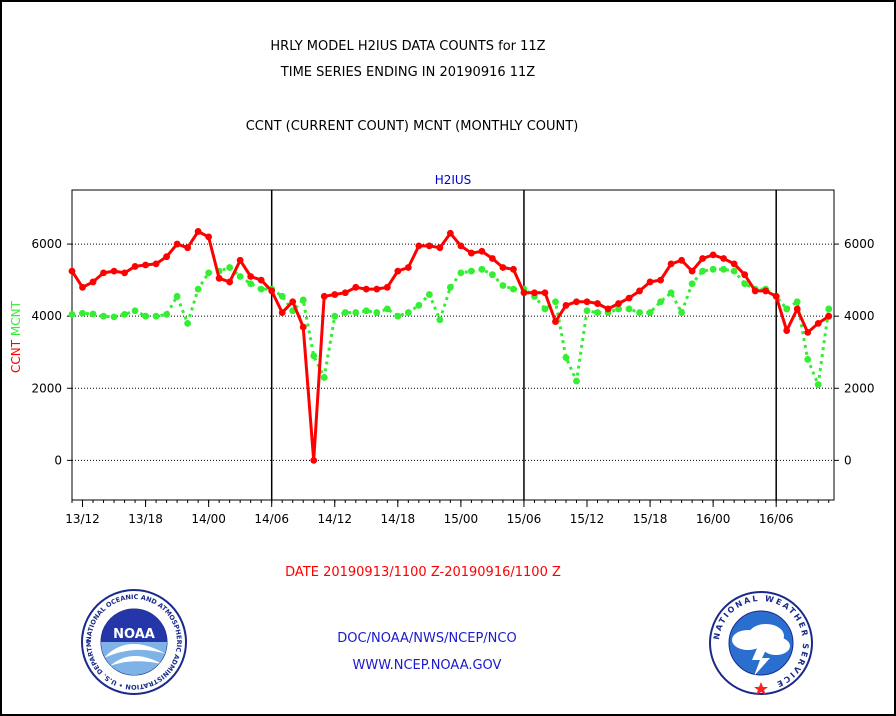 Image resolution: width=896 pixels, height=716 pixels. Describe the element at coordinates (453, 180) in the screenshot. I see `chart-title: H2IUS` at that location.